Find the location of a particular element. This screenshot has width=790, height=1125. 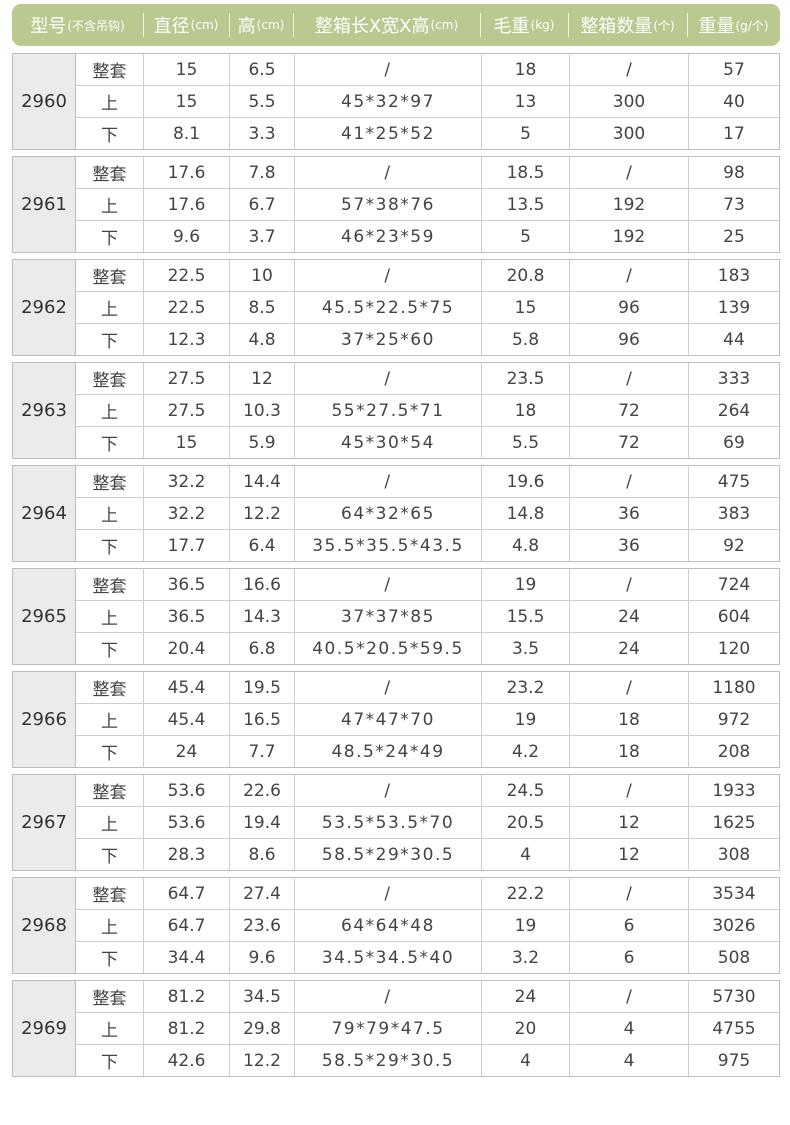

weight-cell: 724 is located at coordinates (733, 584).